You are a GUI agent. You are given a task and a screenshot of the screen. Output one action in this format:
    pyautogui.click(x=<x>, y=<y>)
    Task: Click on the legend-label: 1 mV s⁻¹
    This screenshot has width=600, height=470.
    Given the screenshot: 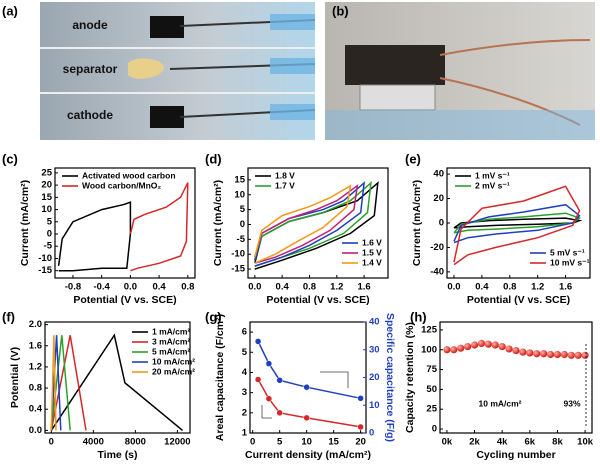 What is the action you would take?
    pyautogui.click(x=492, y=175)
    